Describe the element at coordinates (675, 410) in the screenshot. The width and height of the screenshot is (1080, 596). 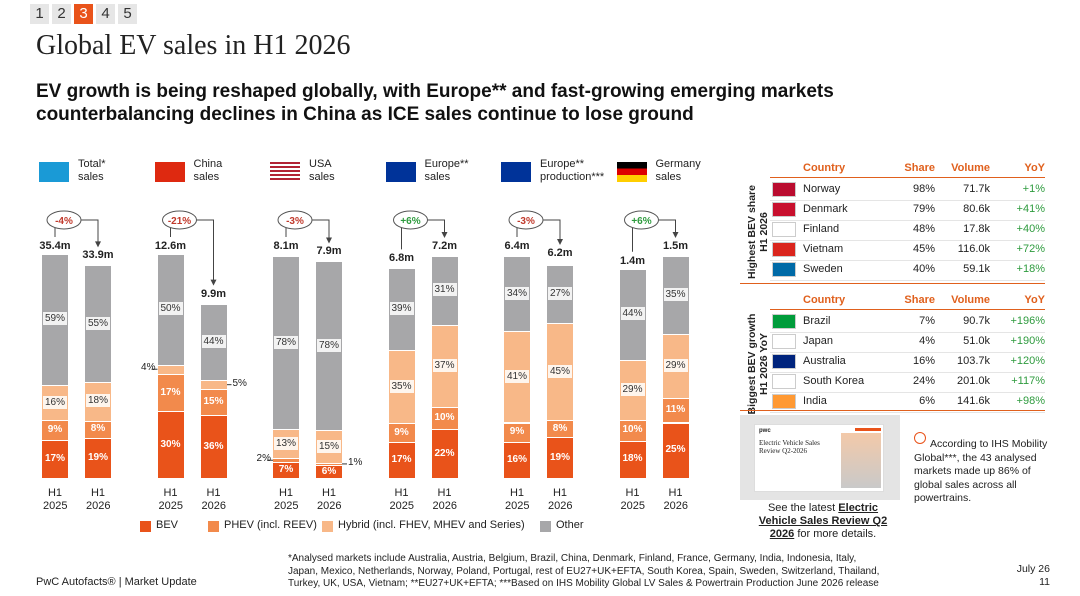
I see `segment-label: 11%` at that location.